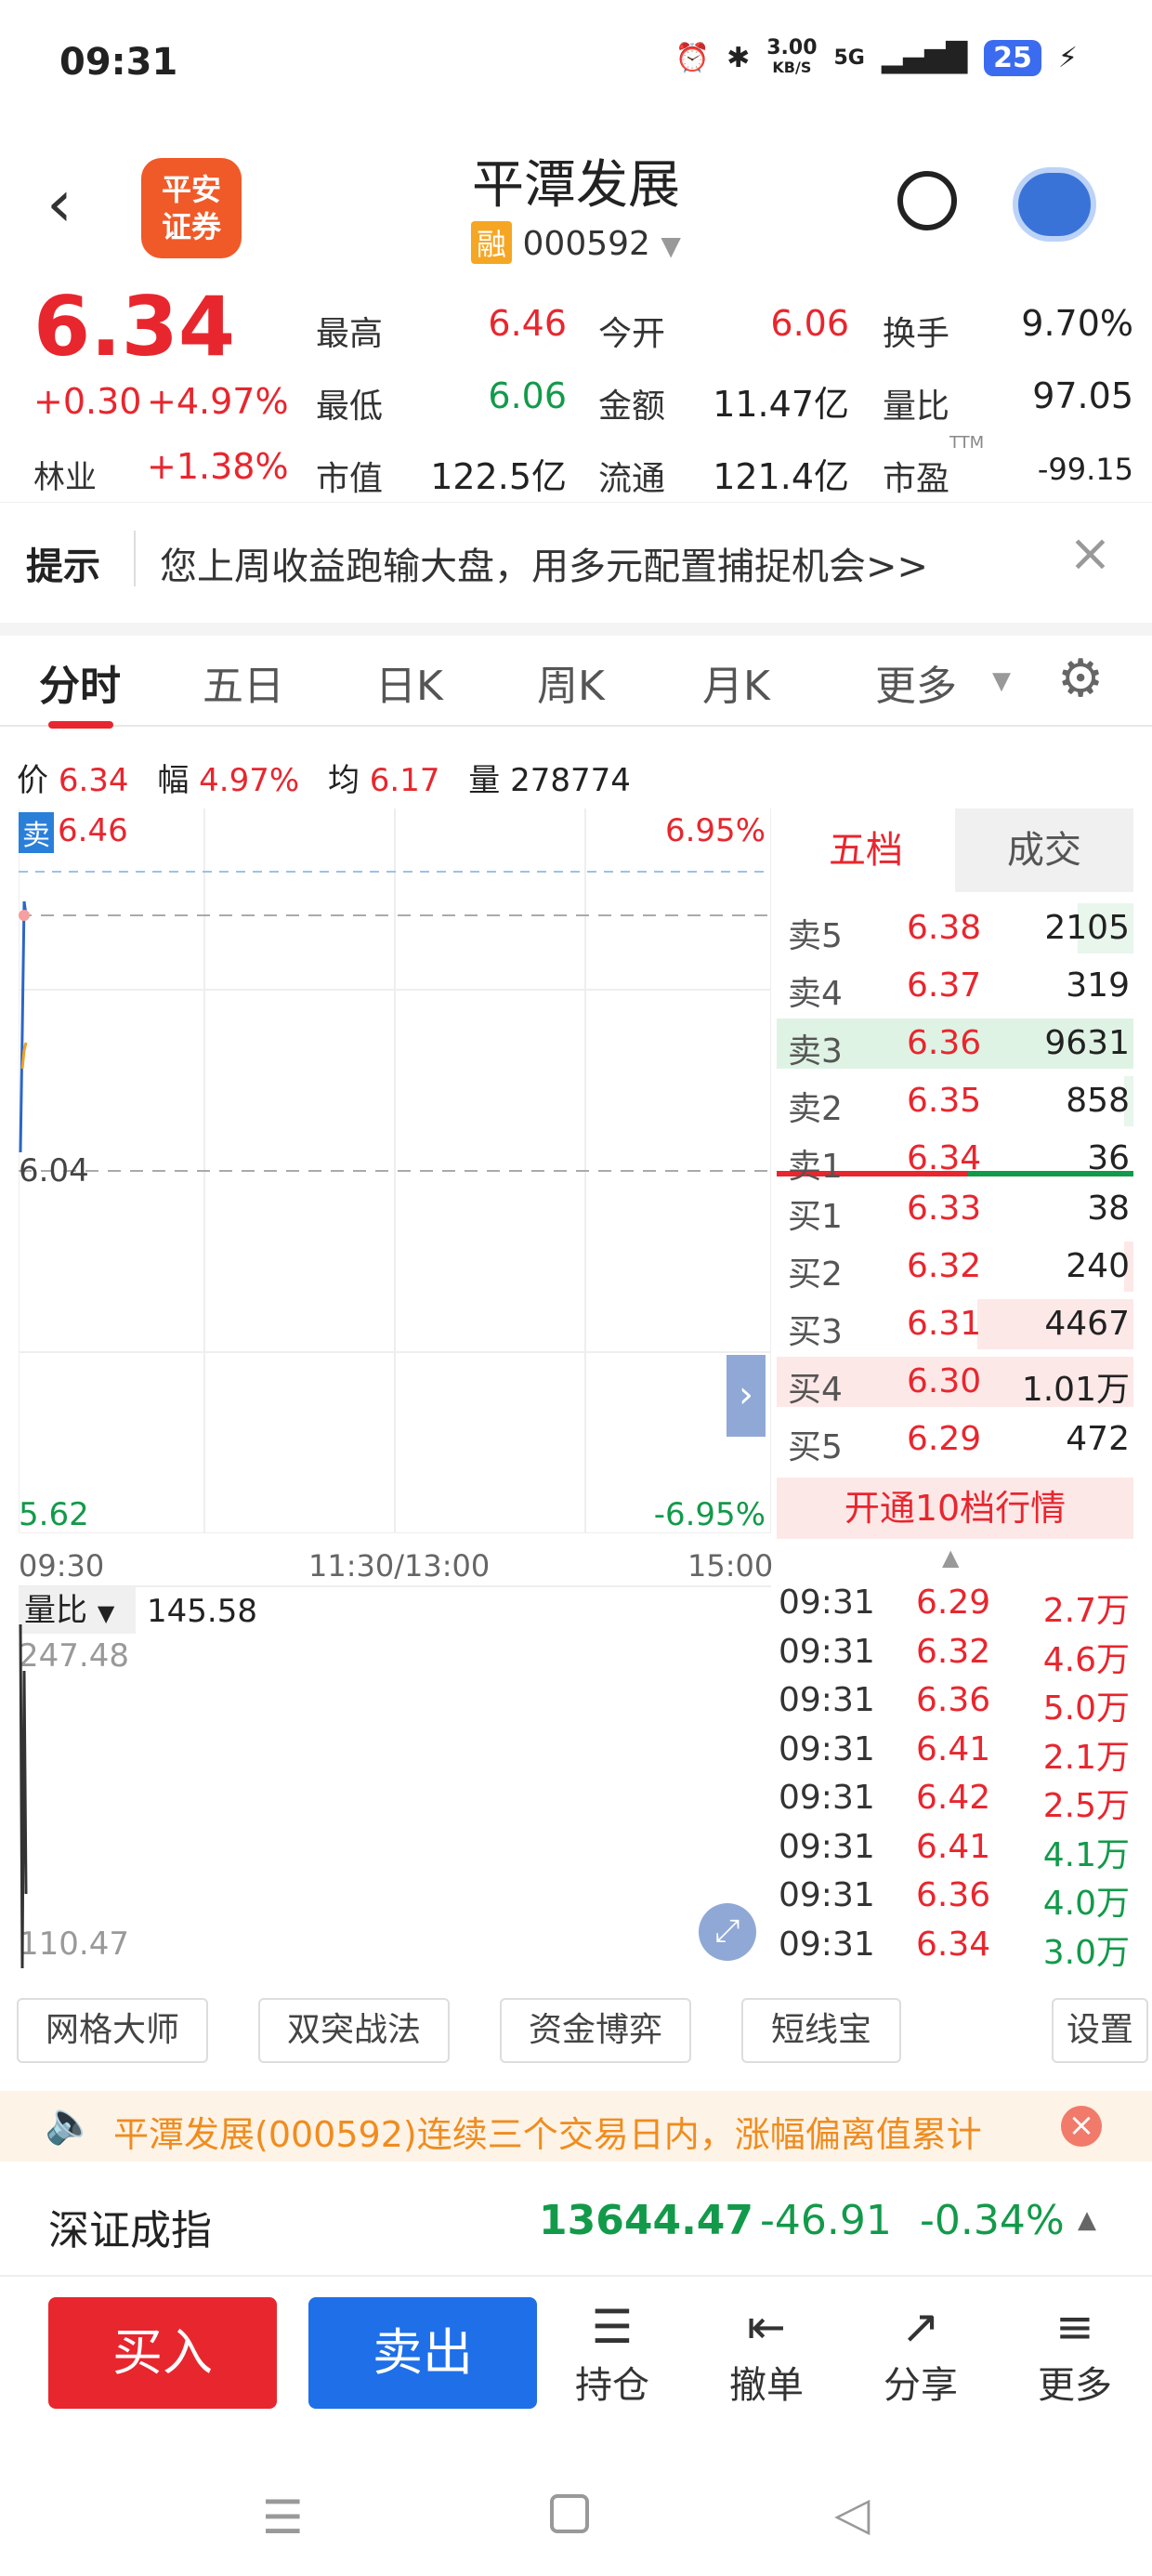 This screenshot has height=2576, width=1152. Describe the element at coordinates (527, 323) in the screenshot. I see `high-value: 6.46` at that location.